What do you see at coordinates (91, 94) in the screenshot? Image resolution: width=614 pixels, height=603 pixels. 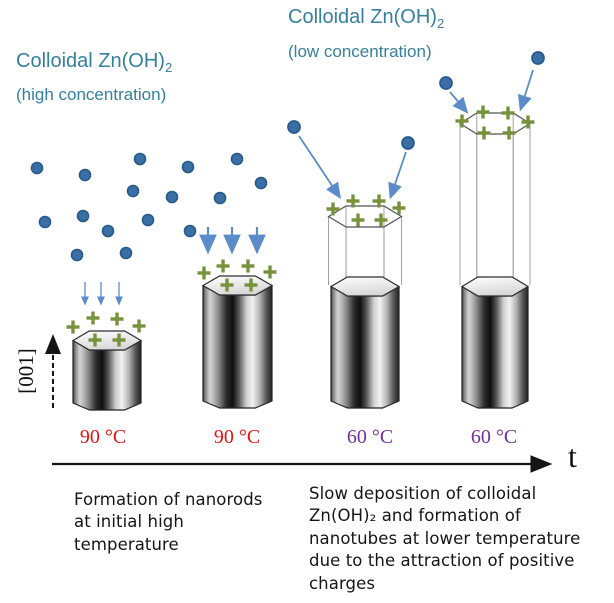 I see `heading-high-qualifier: (high concentration)` at bounding box center [91, 94].